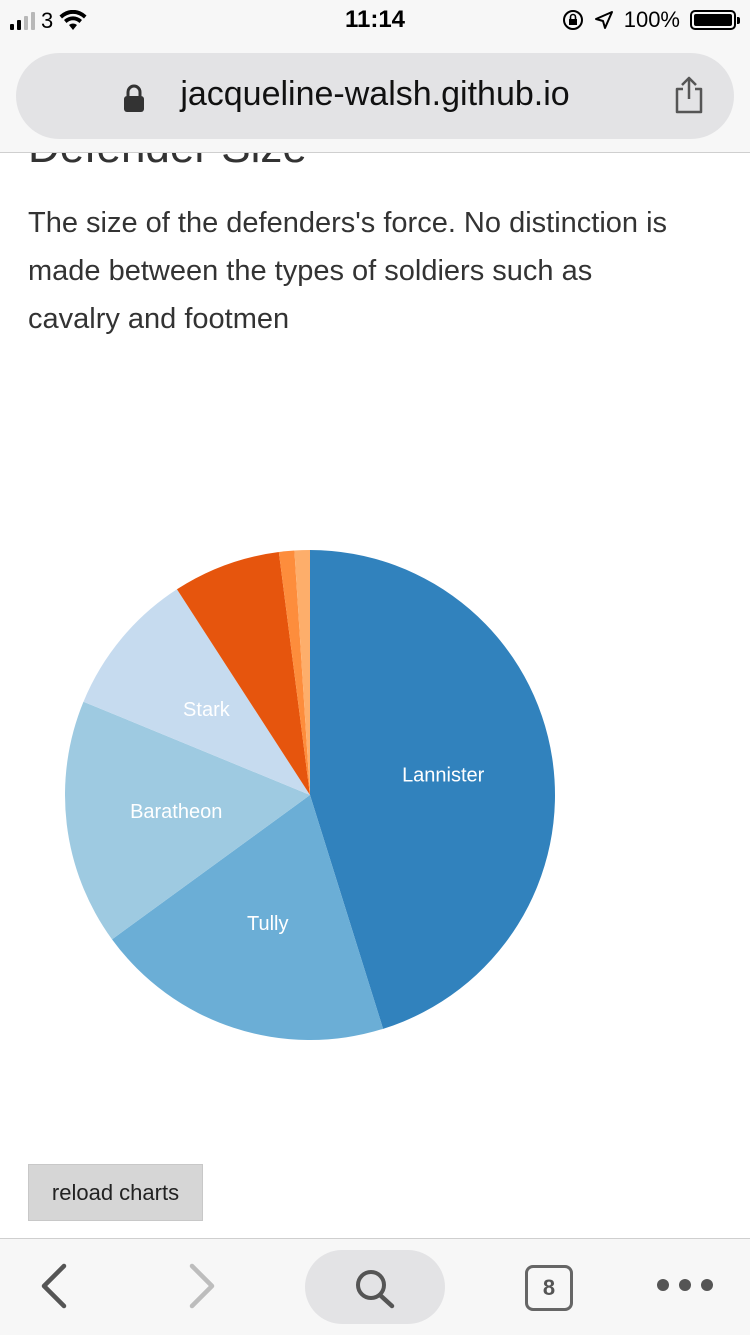 This screenshot has height=1335, width=750. I want to click on browser-toolbar: 8, so click(375, 1286).